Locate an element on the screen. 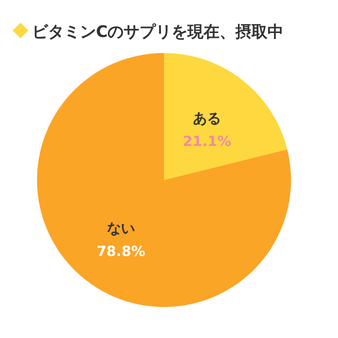 The height and width of the screenshot is (338, 338). data-label: 78.8% is located at coordinates (121, 252).